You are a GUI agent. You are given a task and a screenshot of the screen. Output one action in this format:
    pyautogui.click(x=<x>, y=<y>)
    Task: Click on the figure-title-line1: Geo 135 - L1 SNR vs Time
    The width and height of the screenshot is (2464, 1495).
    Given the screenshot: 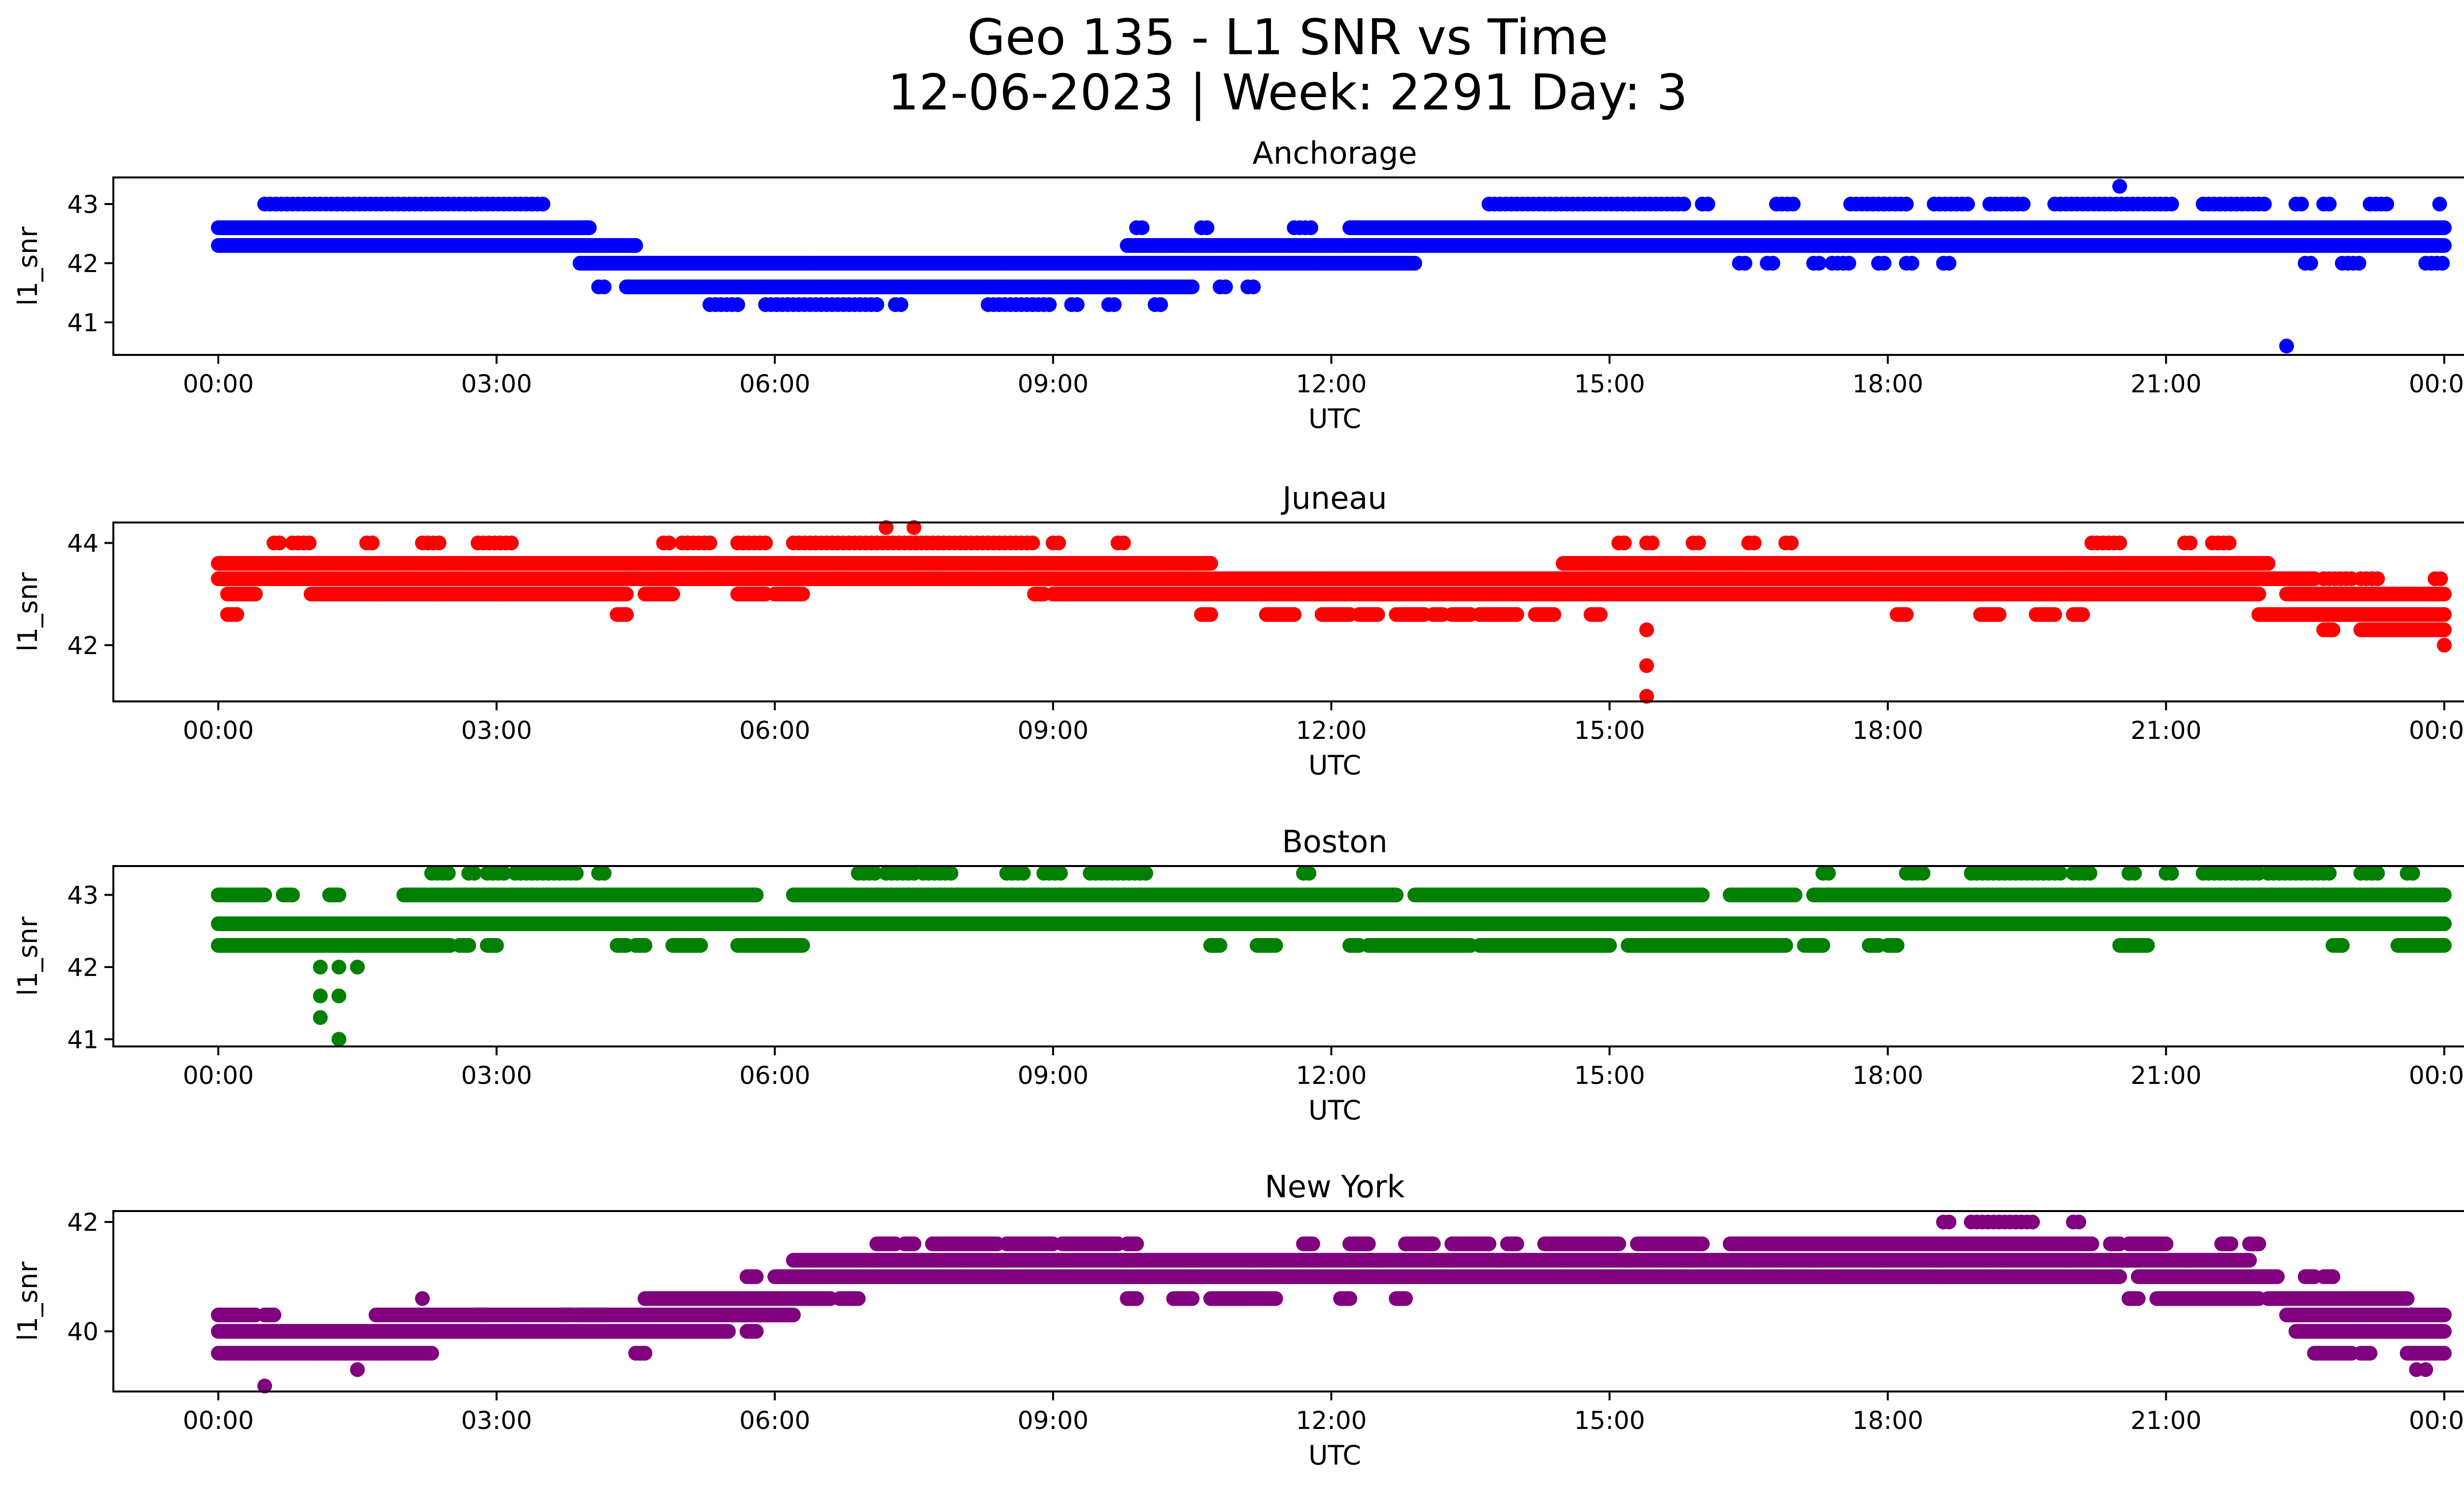 What is the action you would take?
    pyautogui.click(x=1287, y=37)
    